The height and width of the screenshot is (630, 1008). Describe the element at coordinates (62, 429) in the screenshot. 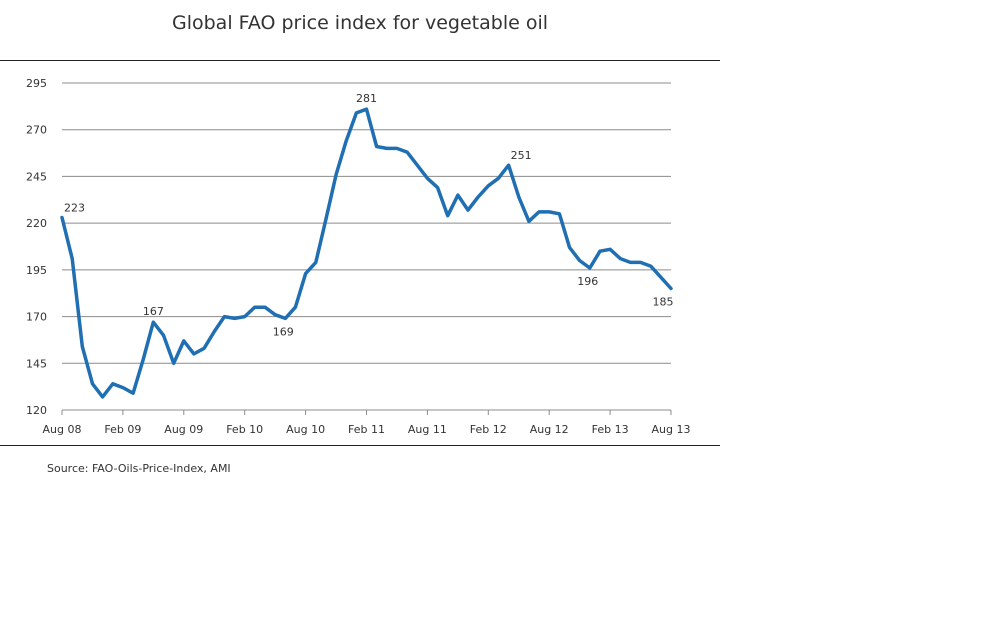

I see `x-tick-label: Aug 08` at that location.